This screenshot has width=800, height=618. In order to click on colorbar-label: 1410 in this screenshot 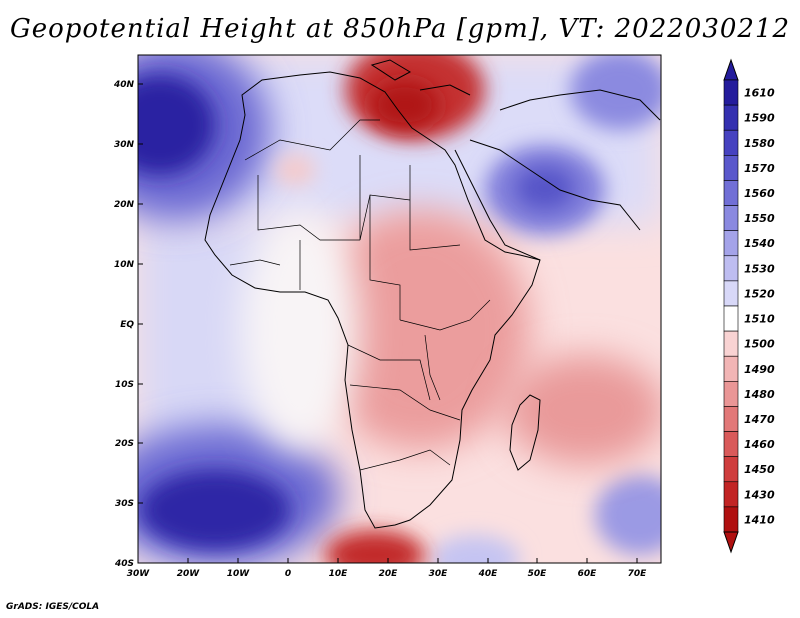, I will do `click(759, 519)`.